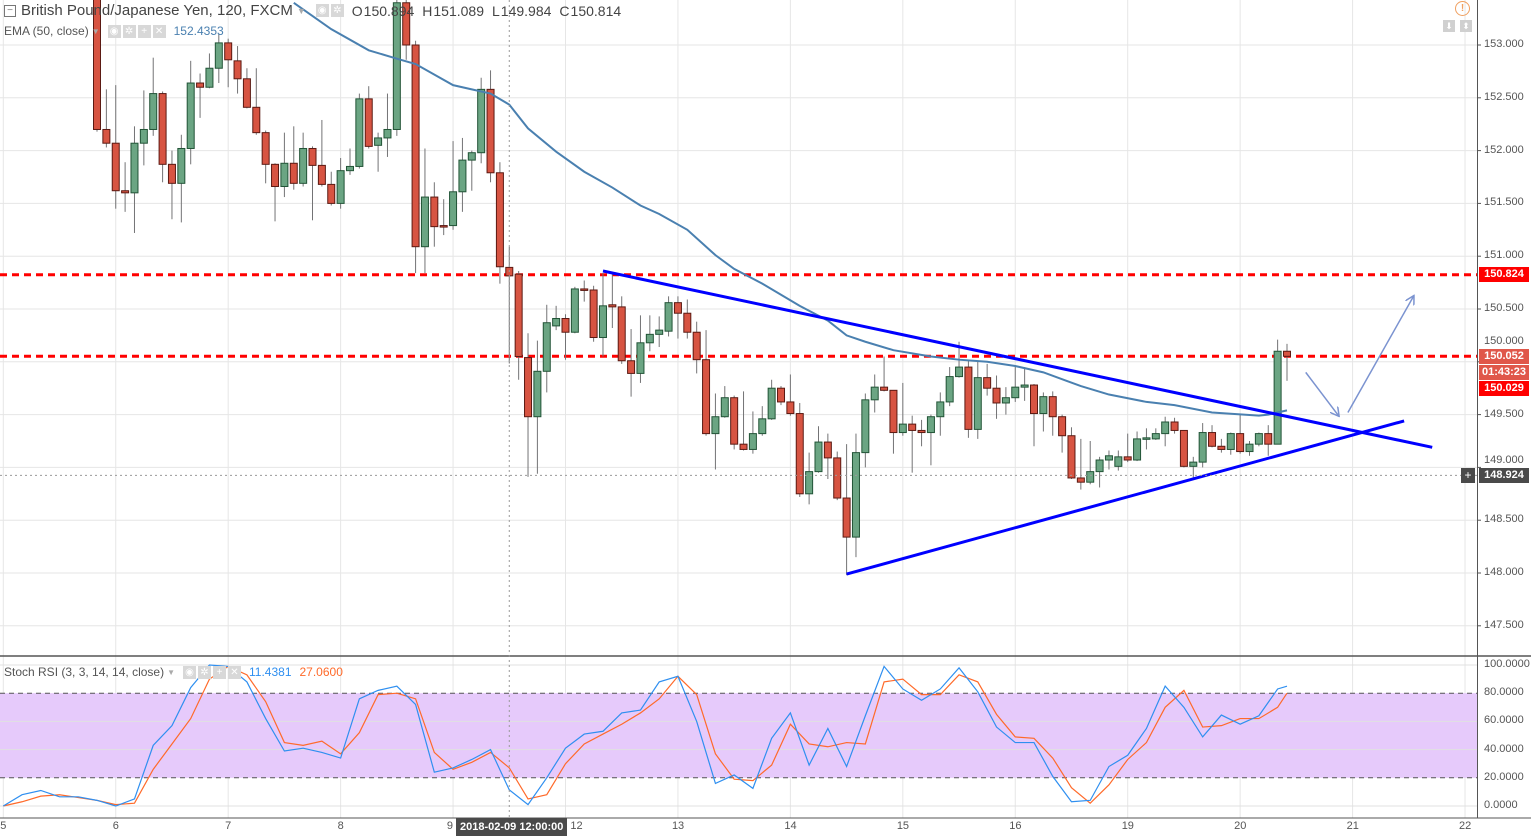  Describe the element at coordinates (1501, 805) in the screenshot. I see `stoch-tick-label: 0.0000` at that location.